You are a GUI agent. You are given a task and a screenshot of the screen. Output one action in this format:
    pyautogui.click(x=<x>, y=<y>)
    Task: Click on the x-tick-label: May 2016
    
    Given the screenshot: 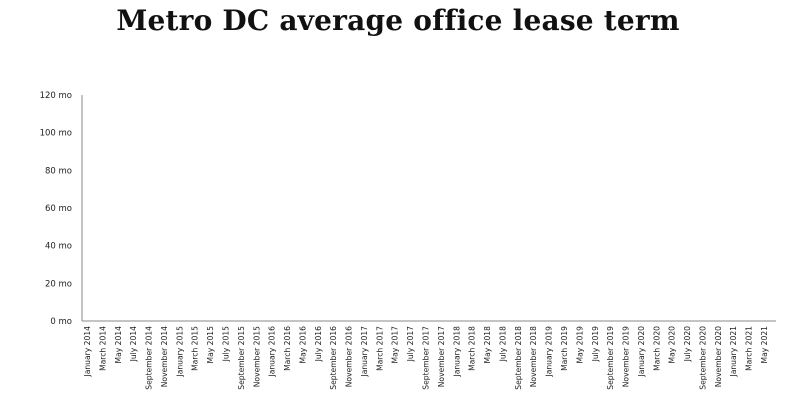 What is the action you would take?
    pyautogui.click(x=302, y=345)
    